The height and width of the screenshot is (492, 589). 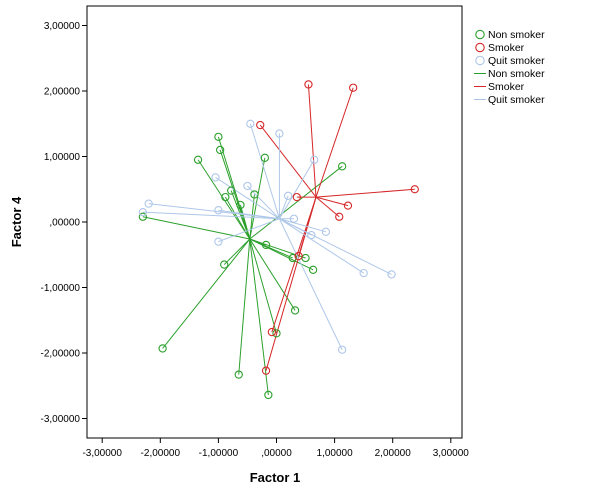 I want to click on x-tick-label: -3,00000, so click(x=102, y=453).